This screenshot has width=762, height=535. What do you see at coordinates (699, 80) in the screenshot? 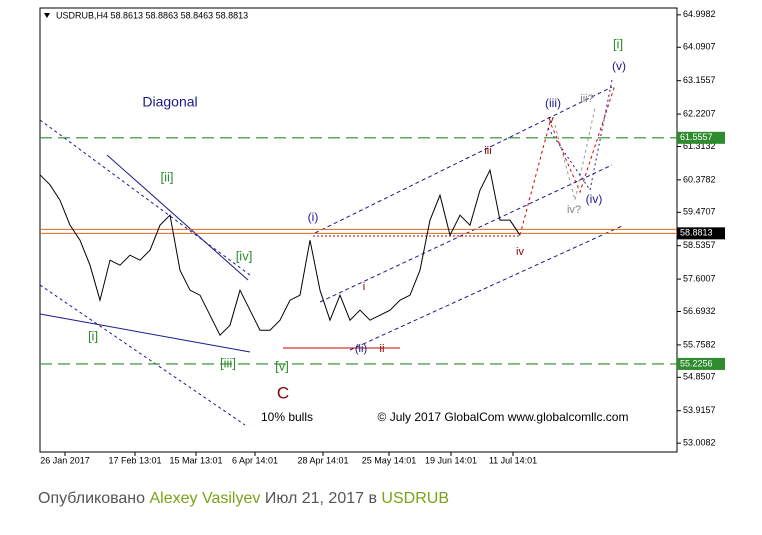
I see `y-tick-label: 63.1557` at bounding box center [699, 80].